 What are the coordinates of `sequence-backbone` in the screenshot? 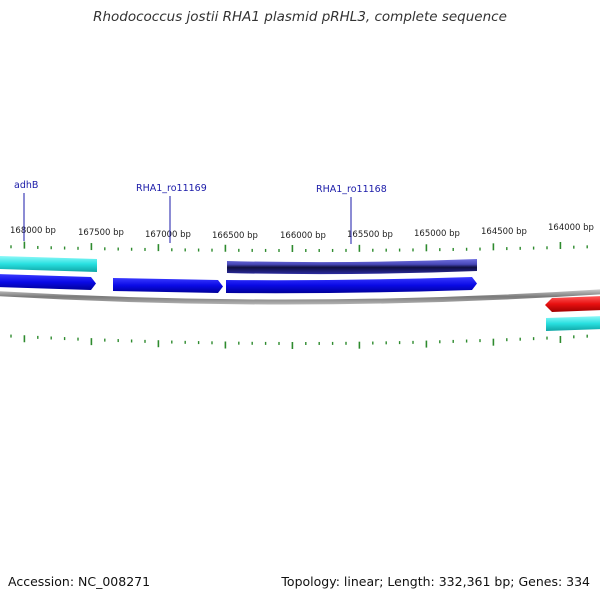 It's located at (300, 297).